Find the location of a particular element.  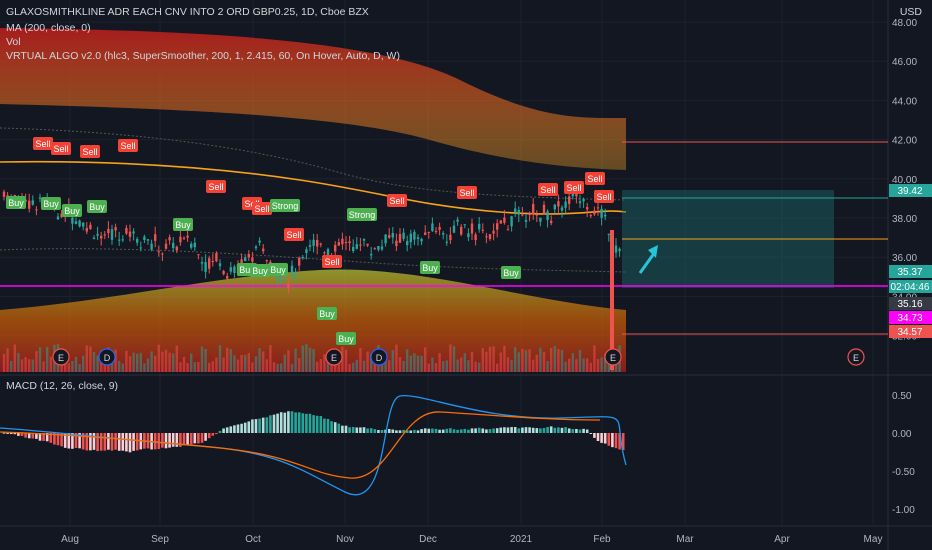

price-label-tag is located at coordinates (910, 286).